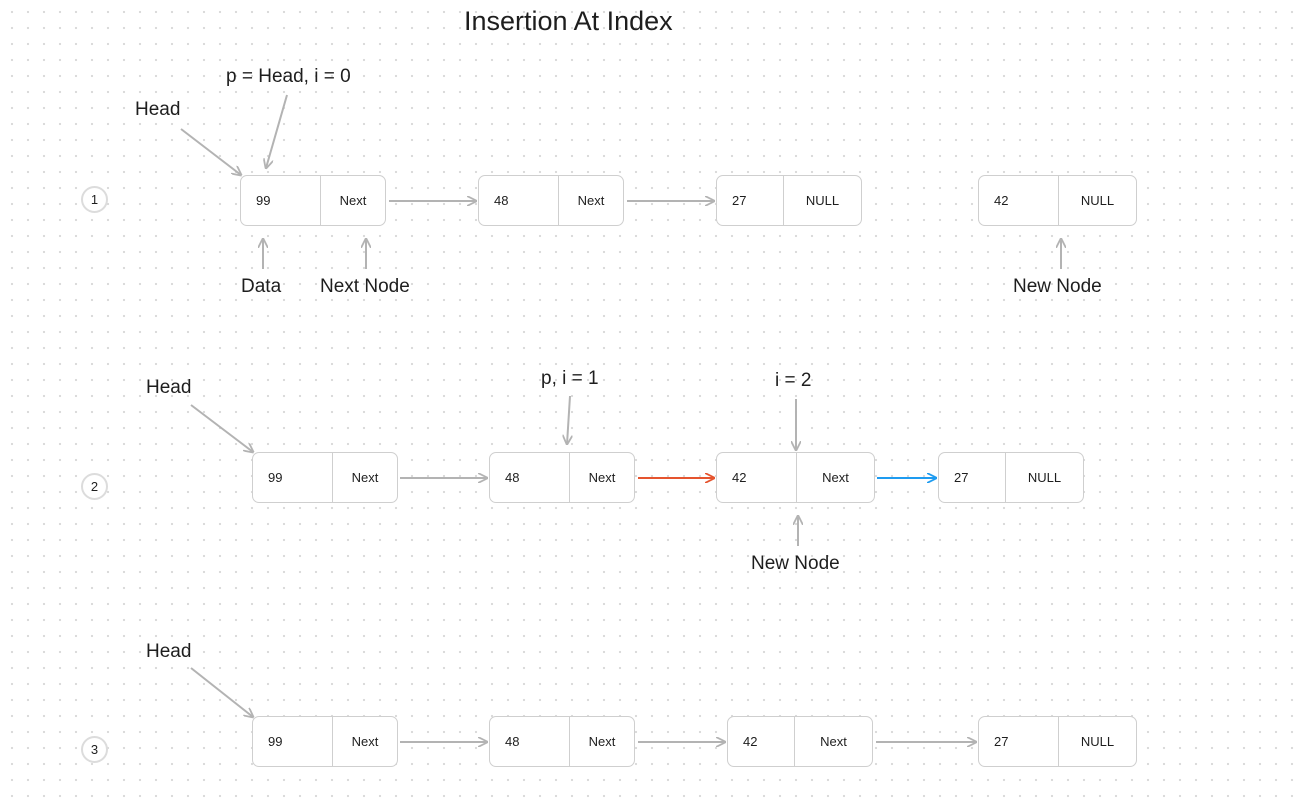 Image resolution: width=1299 pixels, height=801 pixels. I want to click on head-arrow-step1, so click(210, 151).